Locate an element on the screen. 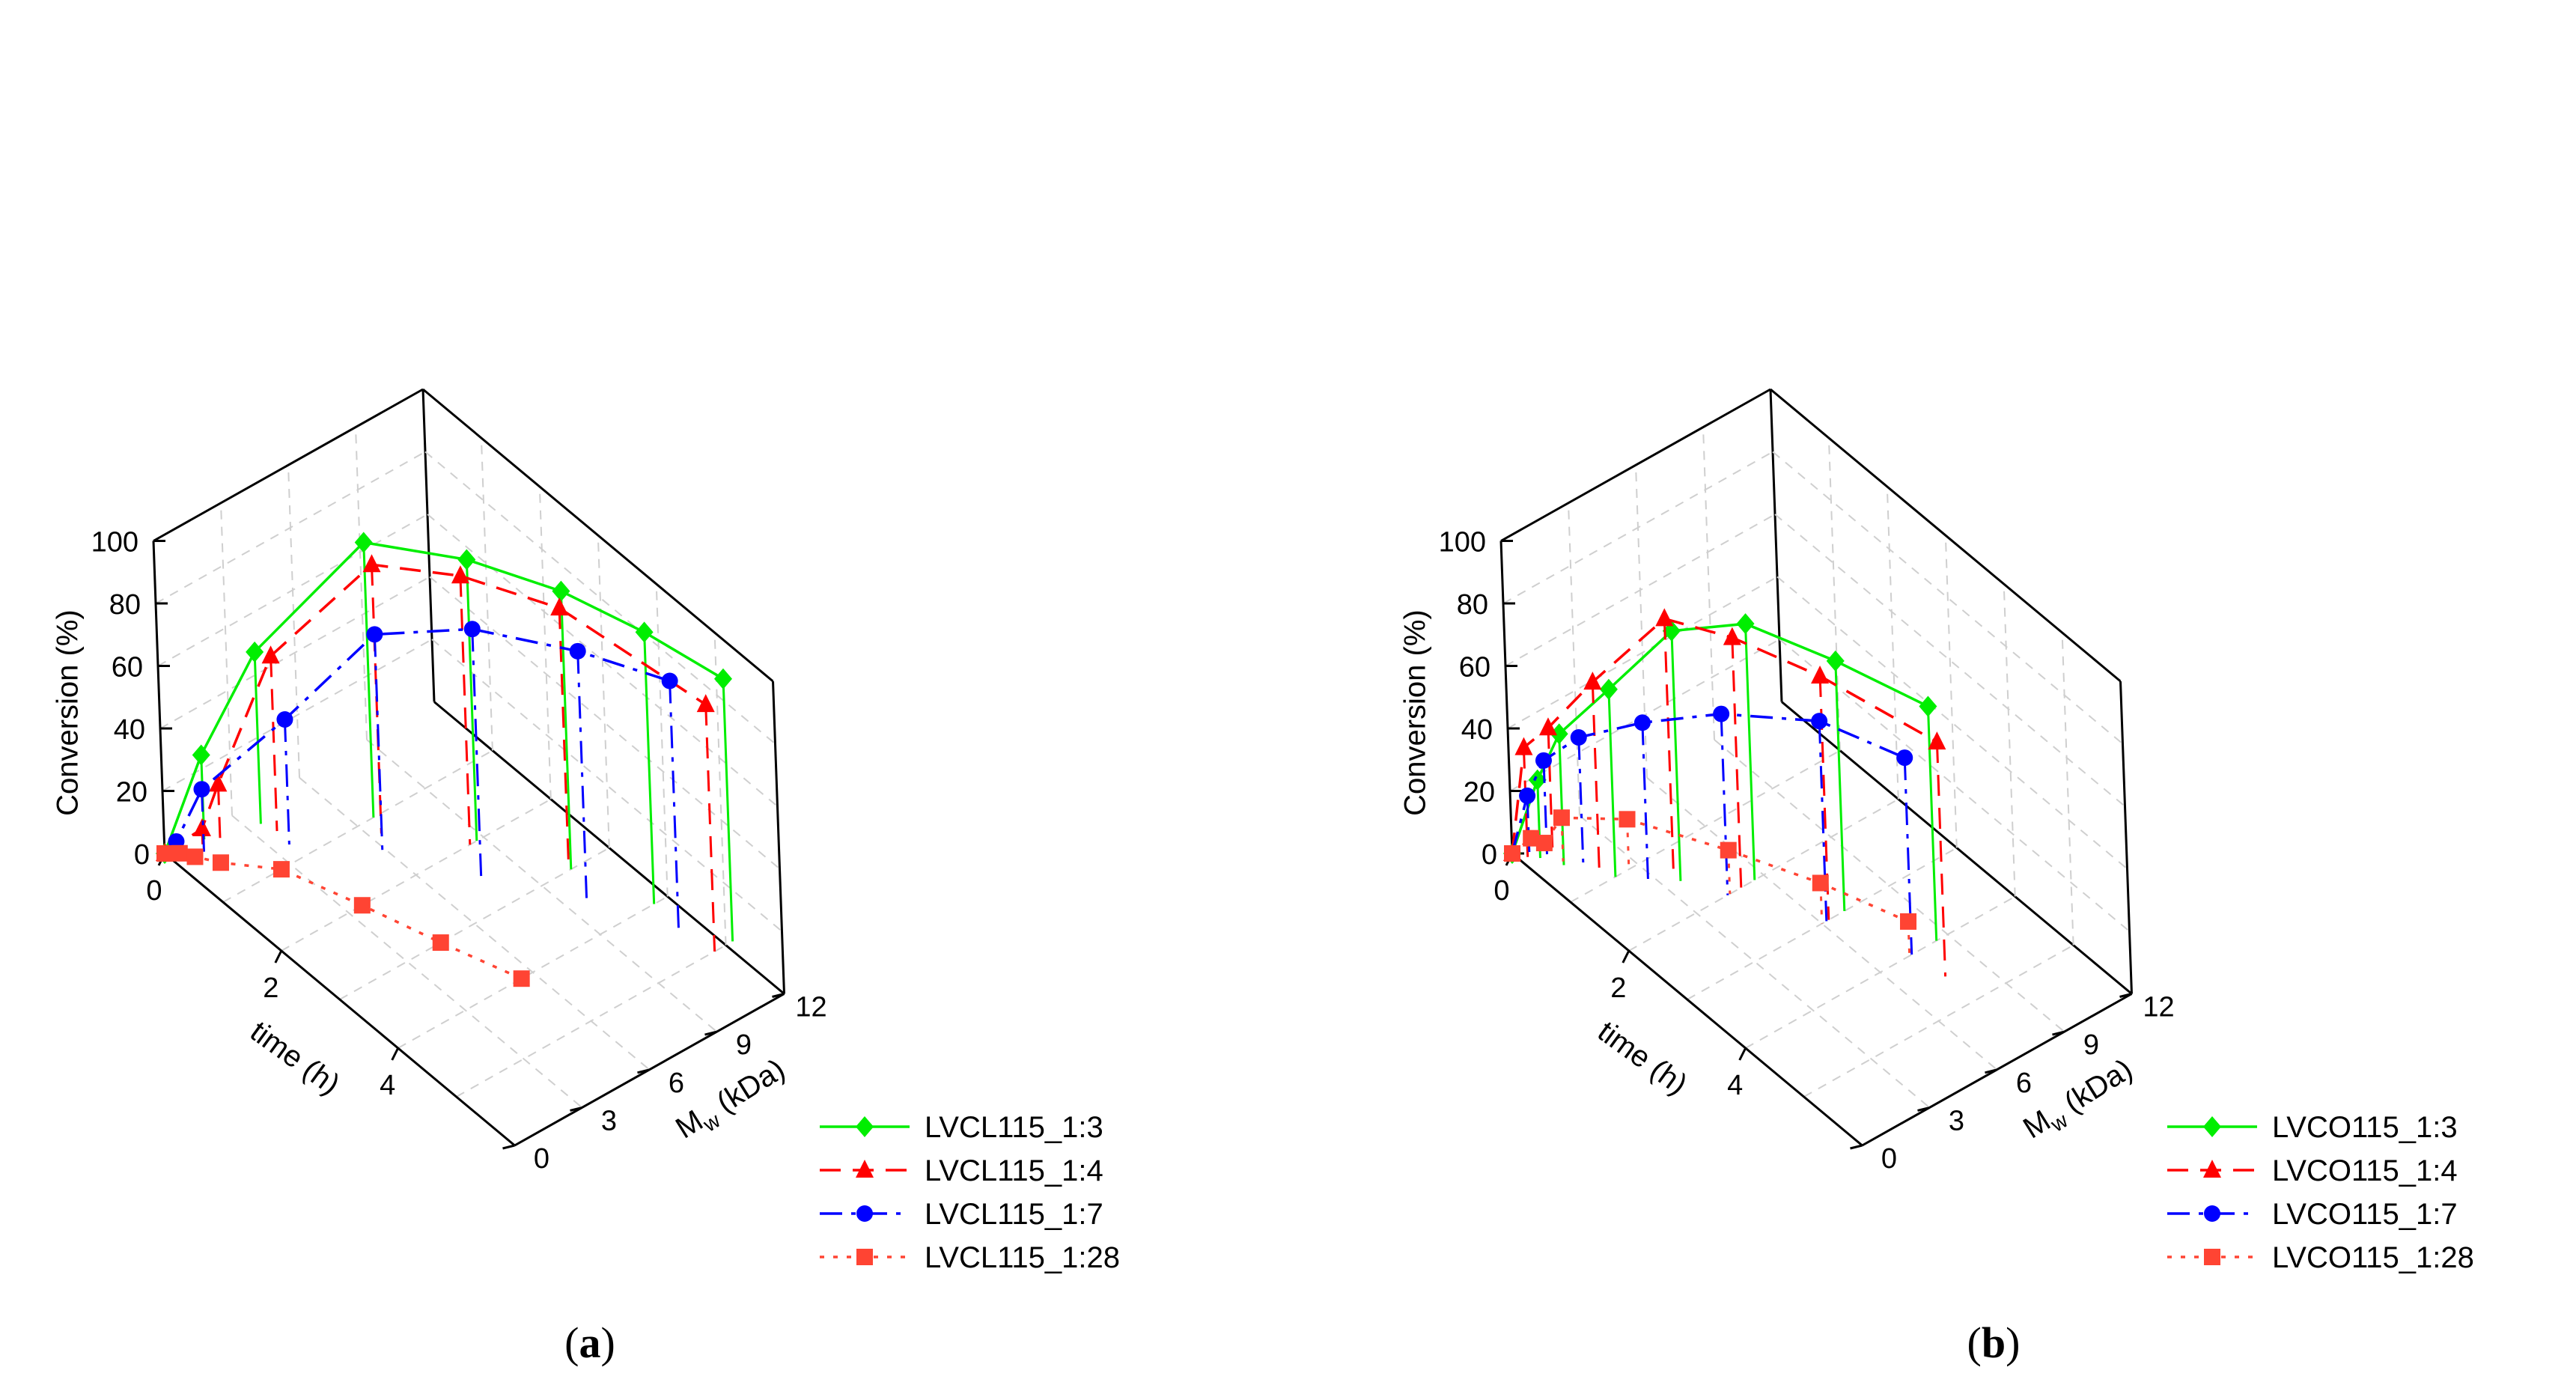 The width and height of the screenshot is (2576, 1385). y-tick-label: 3 is located at coordinates (1956, 1120).